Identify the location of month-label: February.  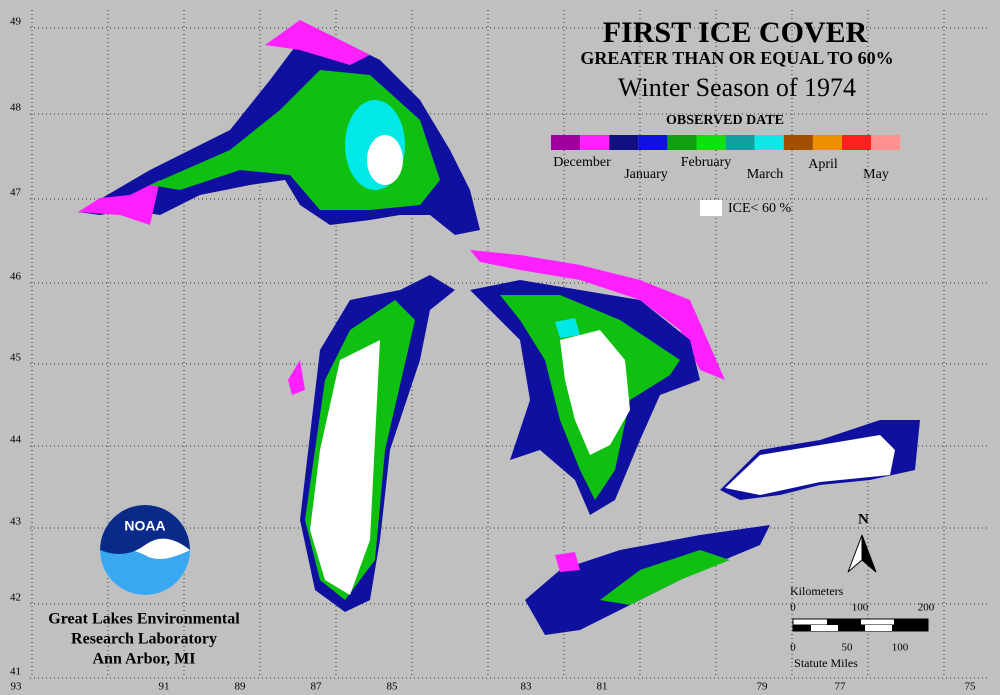
(706, 162).